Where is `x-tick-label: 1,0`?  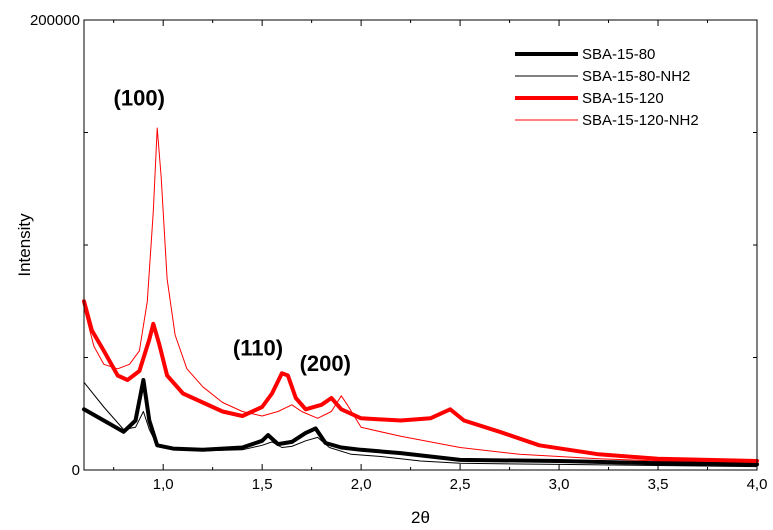 x-tick-label: 1,0 is located at coordinates (163, 484).